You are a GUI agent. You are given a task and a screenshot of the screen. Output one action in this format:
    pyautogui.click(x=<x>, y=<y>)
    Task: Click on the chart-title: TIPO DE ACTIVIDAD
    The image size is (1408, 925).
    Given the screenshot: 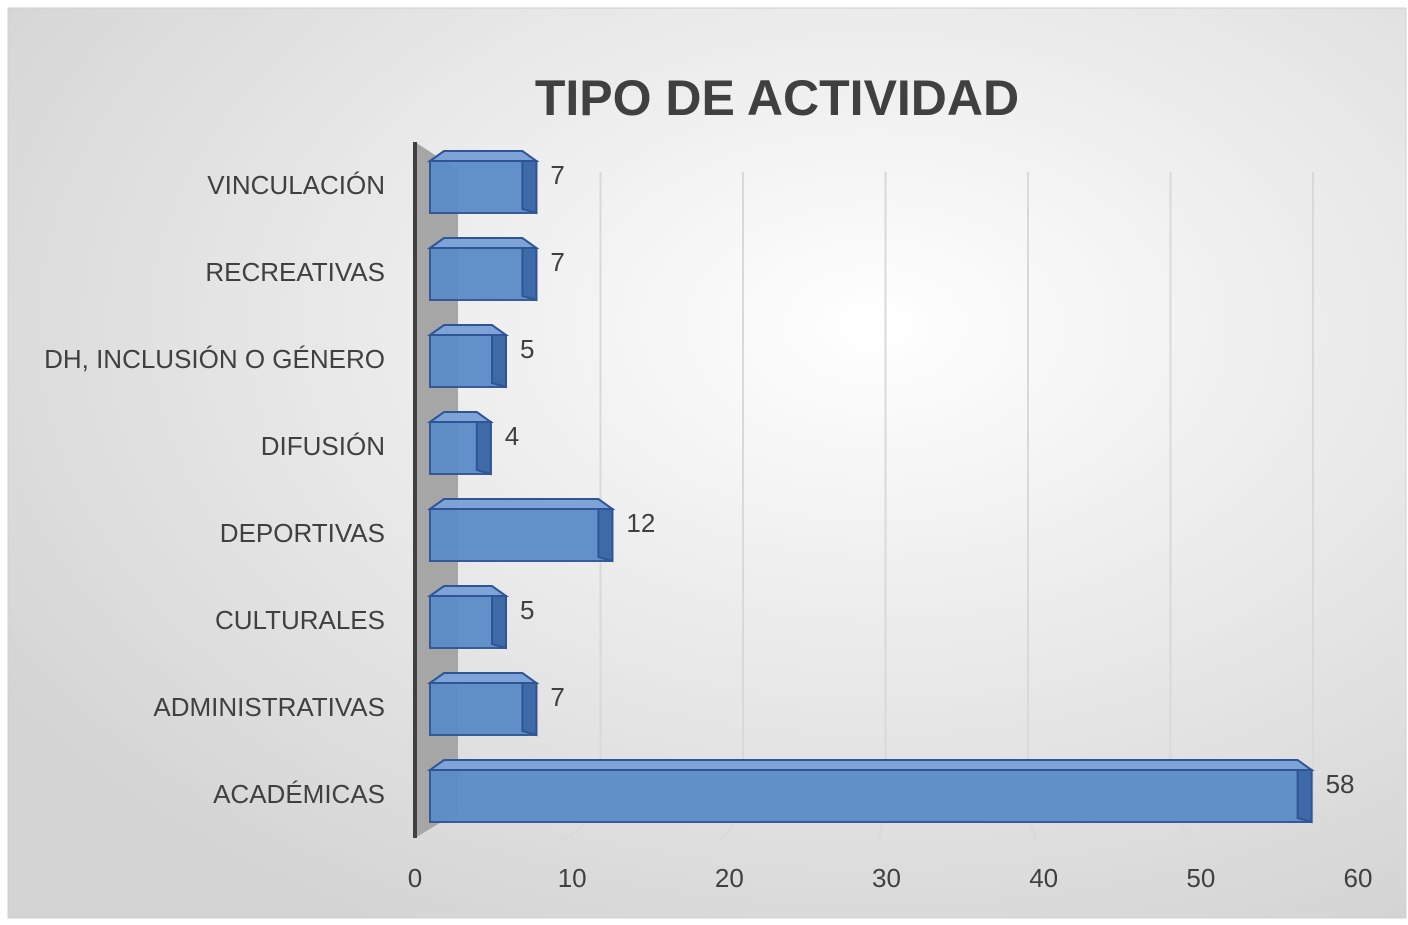 What is the action you would take?
    pyautogui.click(x=777, y=98)
    